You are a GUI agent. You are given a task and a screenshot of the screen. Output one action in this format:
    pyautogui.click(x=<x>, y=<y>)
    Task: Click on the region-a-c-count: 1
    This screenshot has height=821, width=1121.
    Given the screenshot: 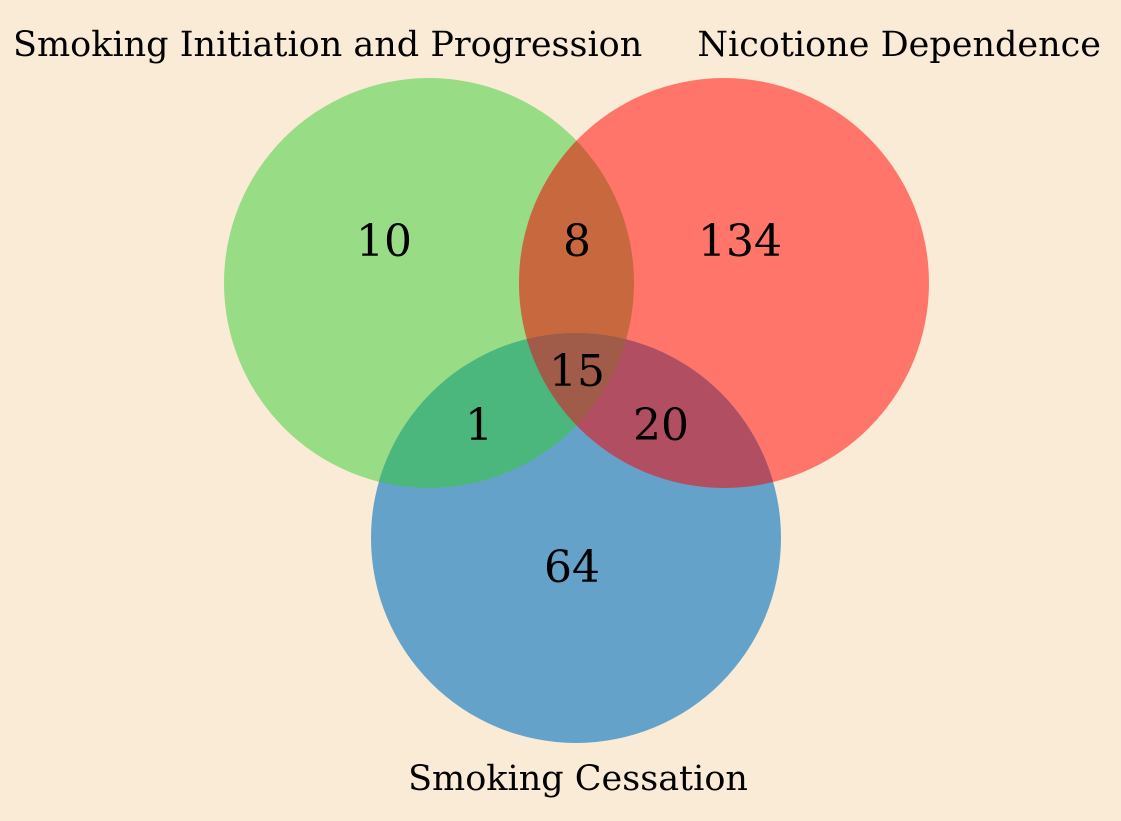 What is the action you would take?
    pyautogui.click(x=479, y=425)
    